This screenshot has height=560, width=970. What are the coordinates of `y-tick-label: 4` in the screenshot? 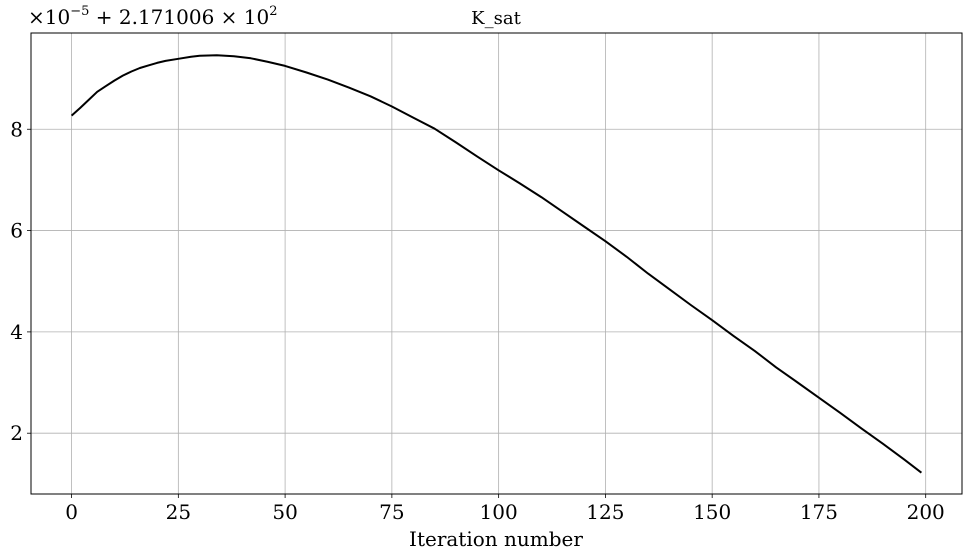 It's located at (16, 332).